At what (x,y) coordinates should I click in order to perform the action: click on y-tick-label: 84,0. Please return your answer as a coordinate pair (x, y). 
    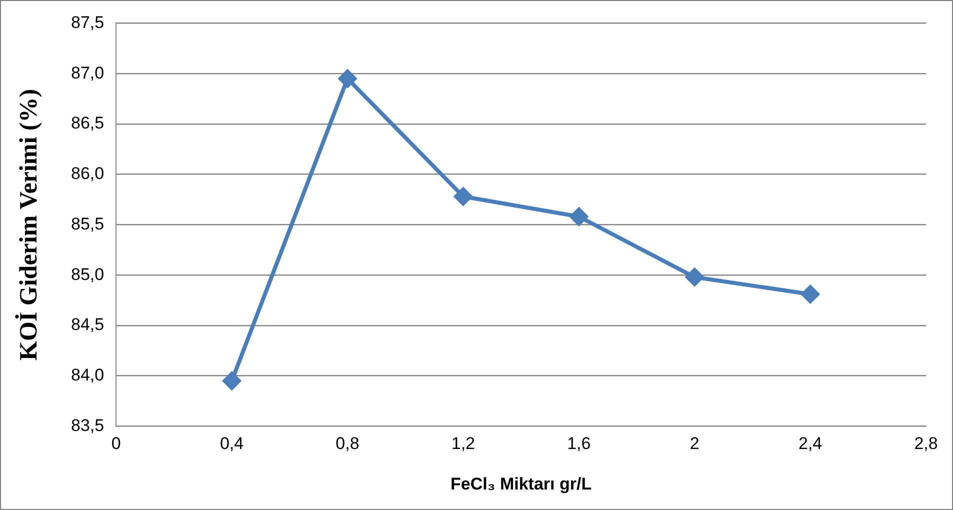
    Looking at the image, I should click on (87, 375).